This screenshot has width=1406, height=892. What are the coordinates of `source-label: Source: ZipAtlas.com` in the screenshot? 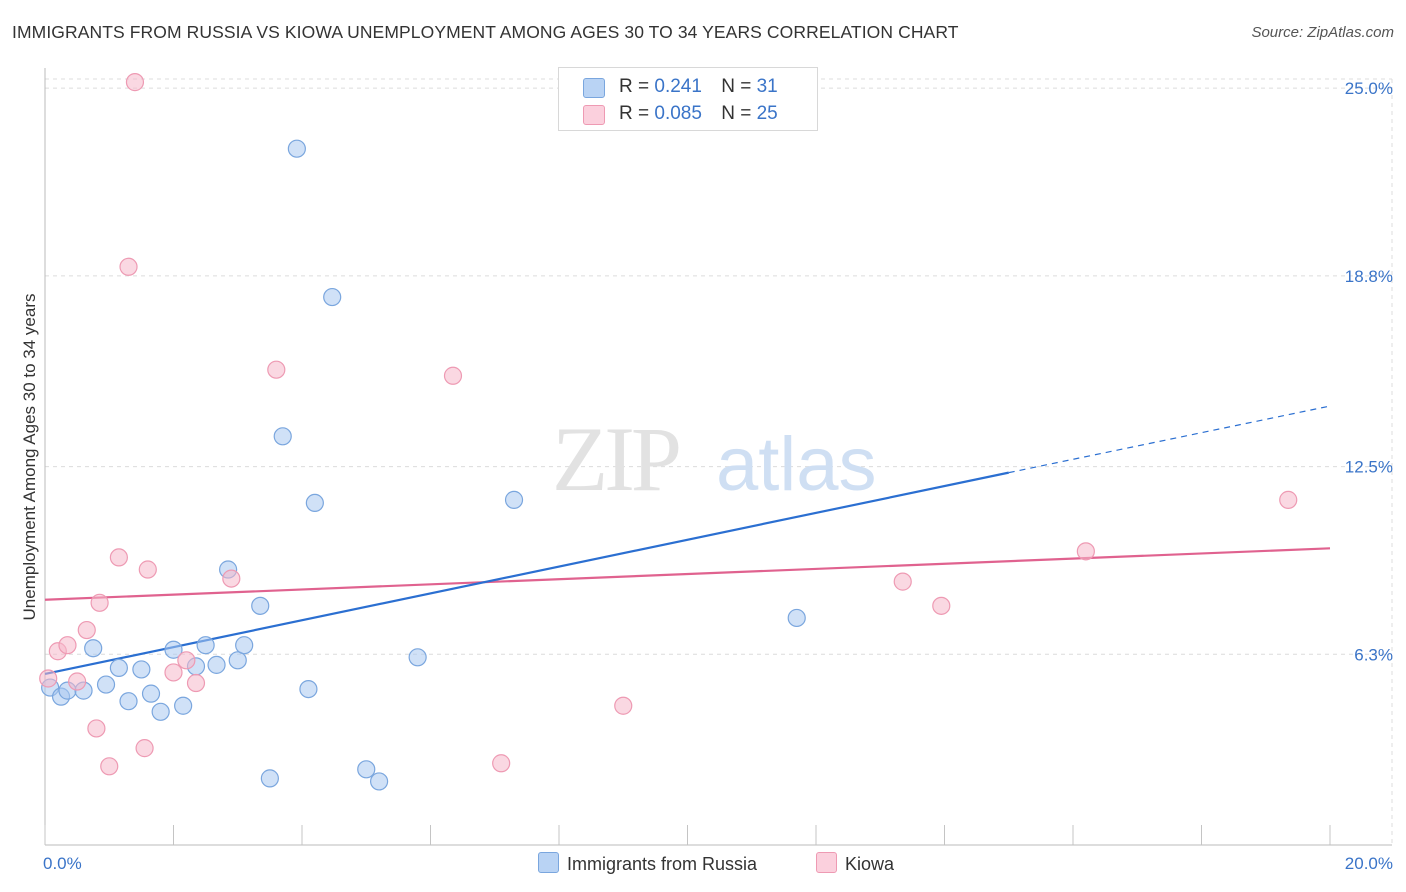 It's located at (1322, 32).